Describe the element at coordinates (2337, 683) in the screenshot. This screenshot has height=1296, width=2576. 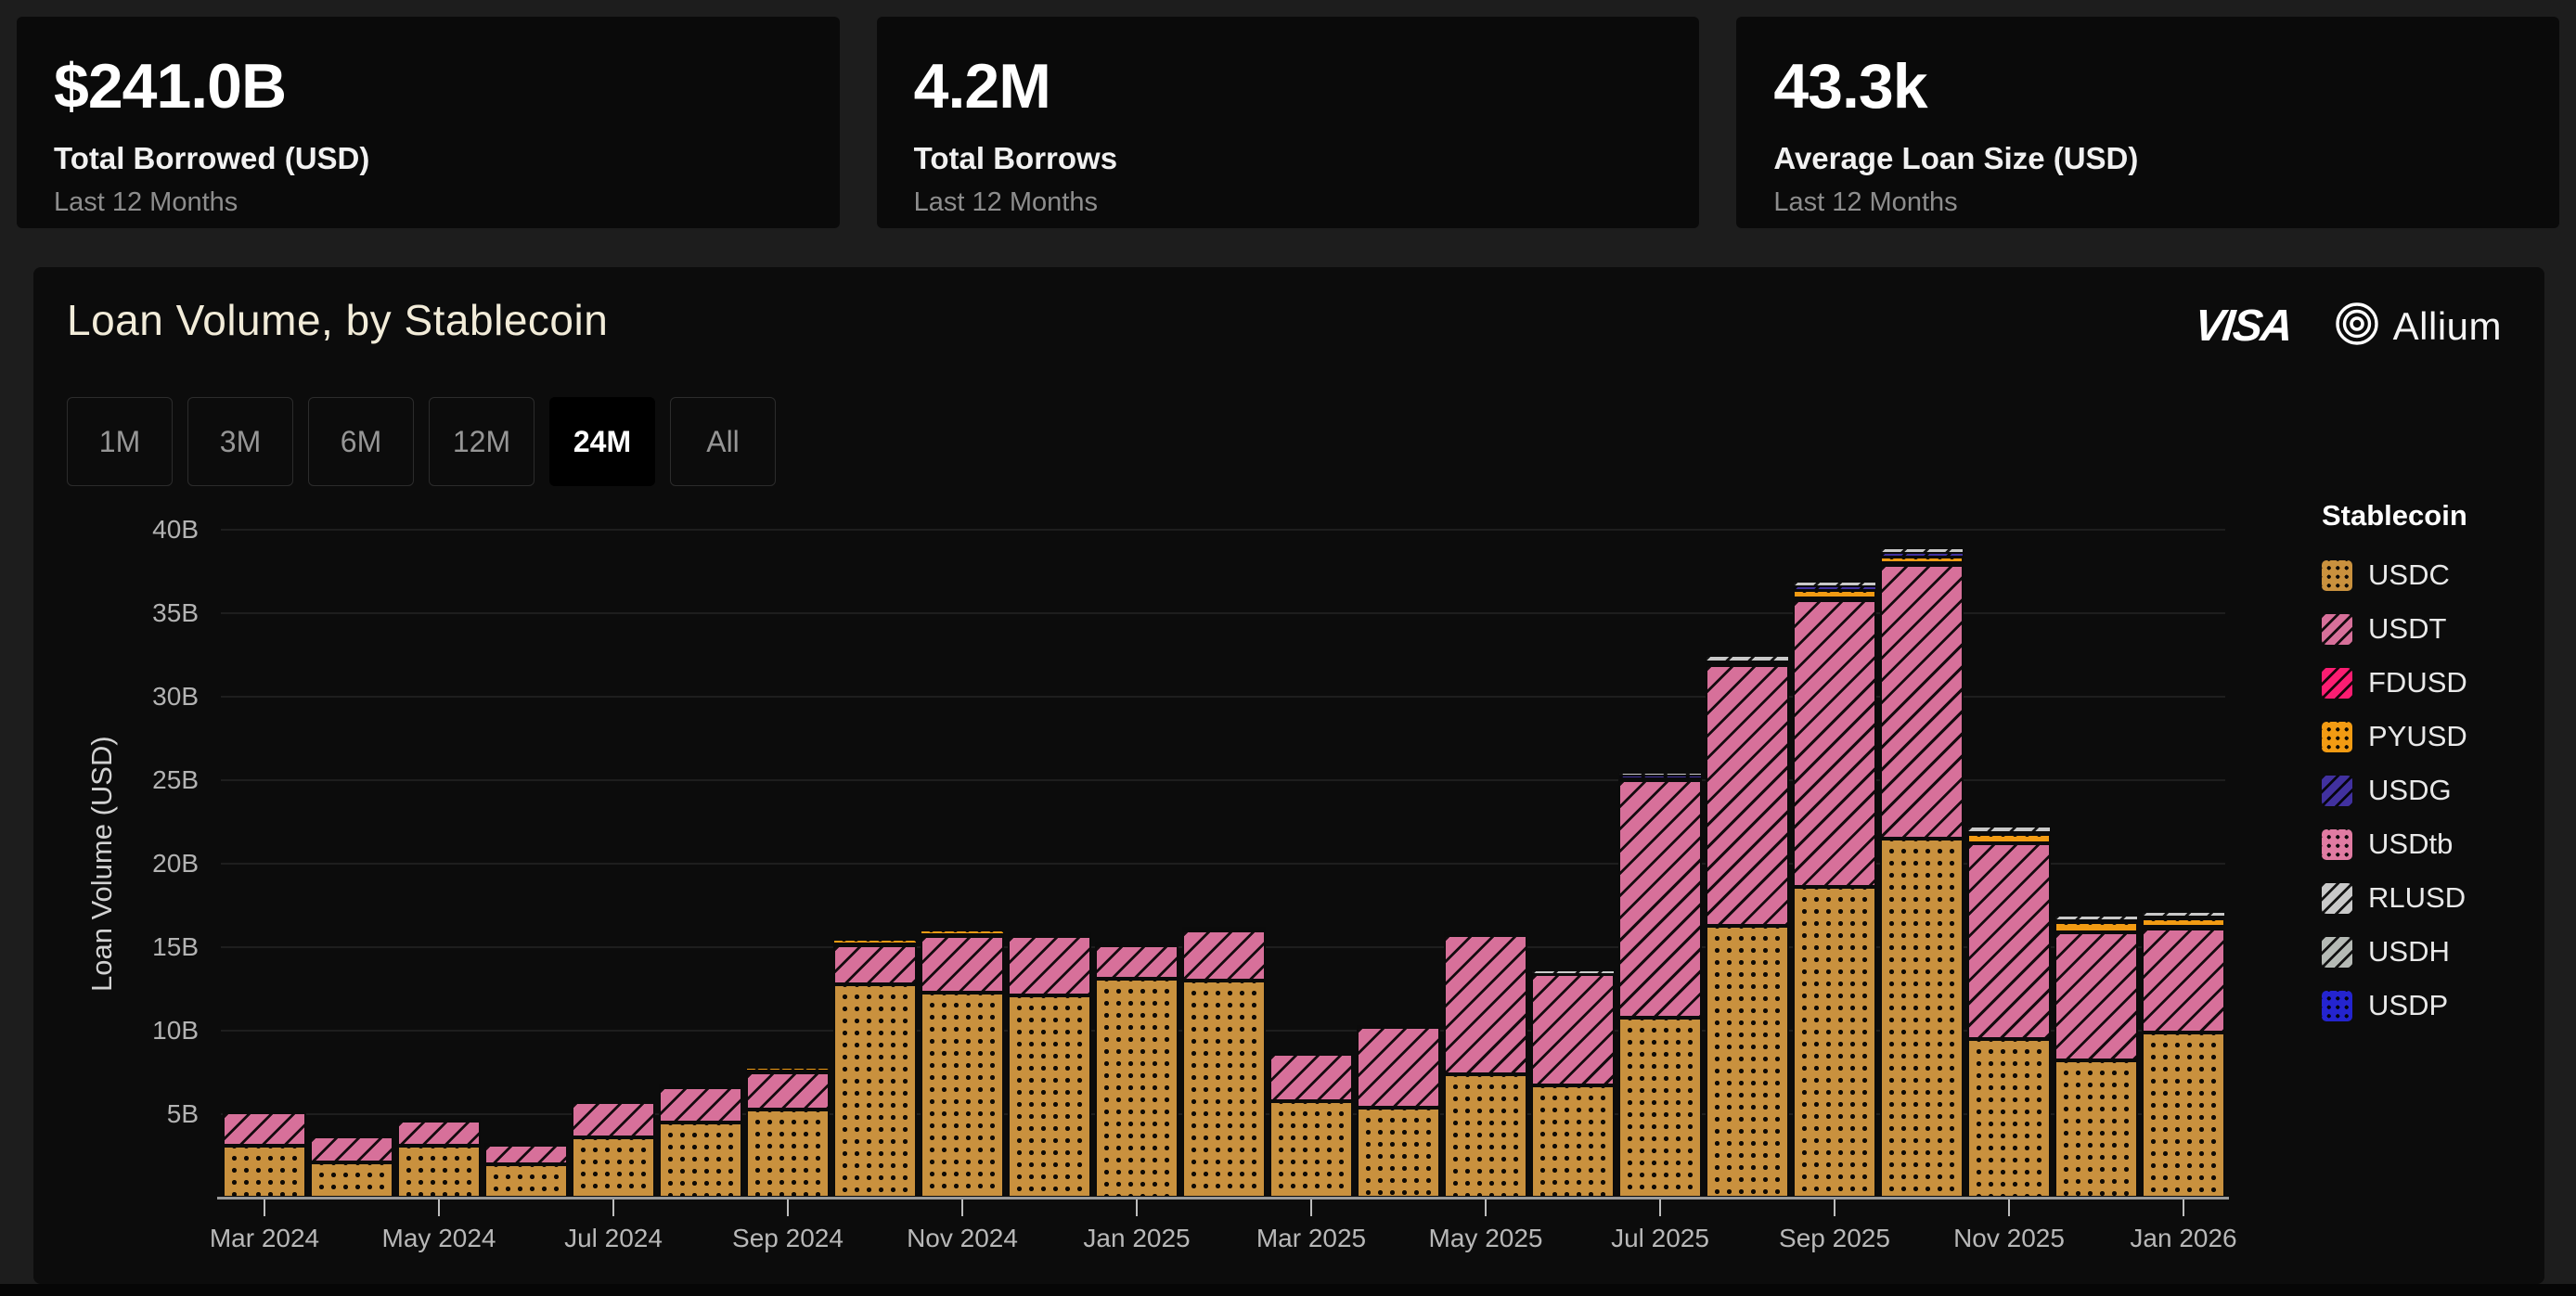
I see `legend-swatch-fdusd` at that location.